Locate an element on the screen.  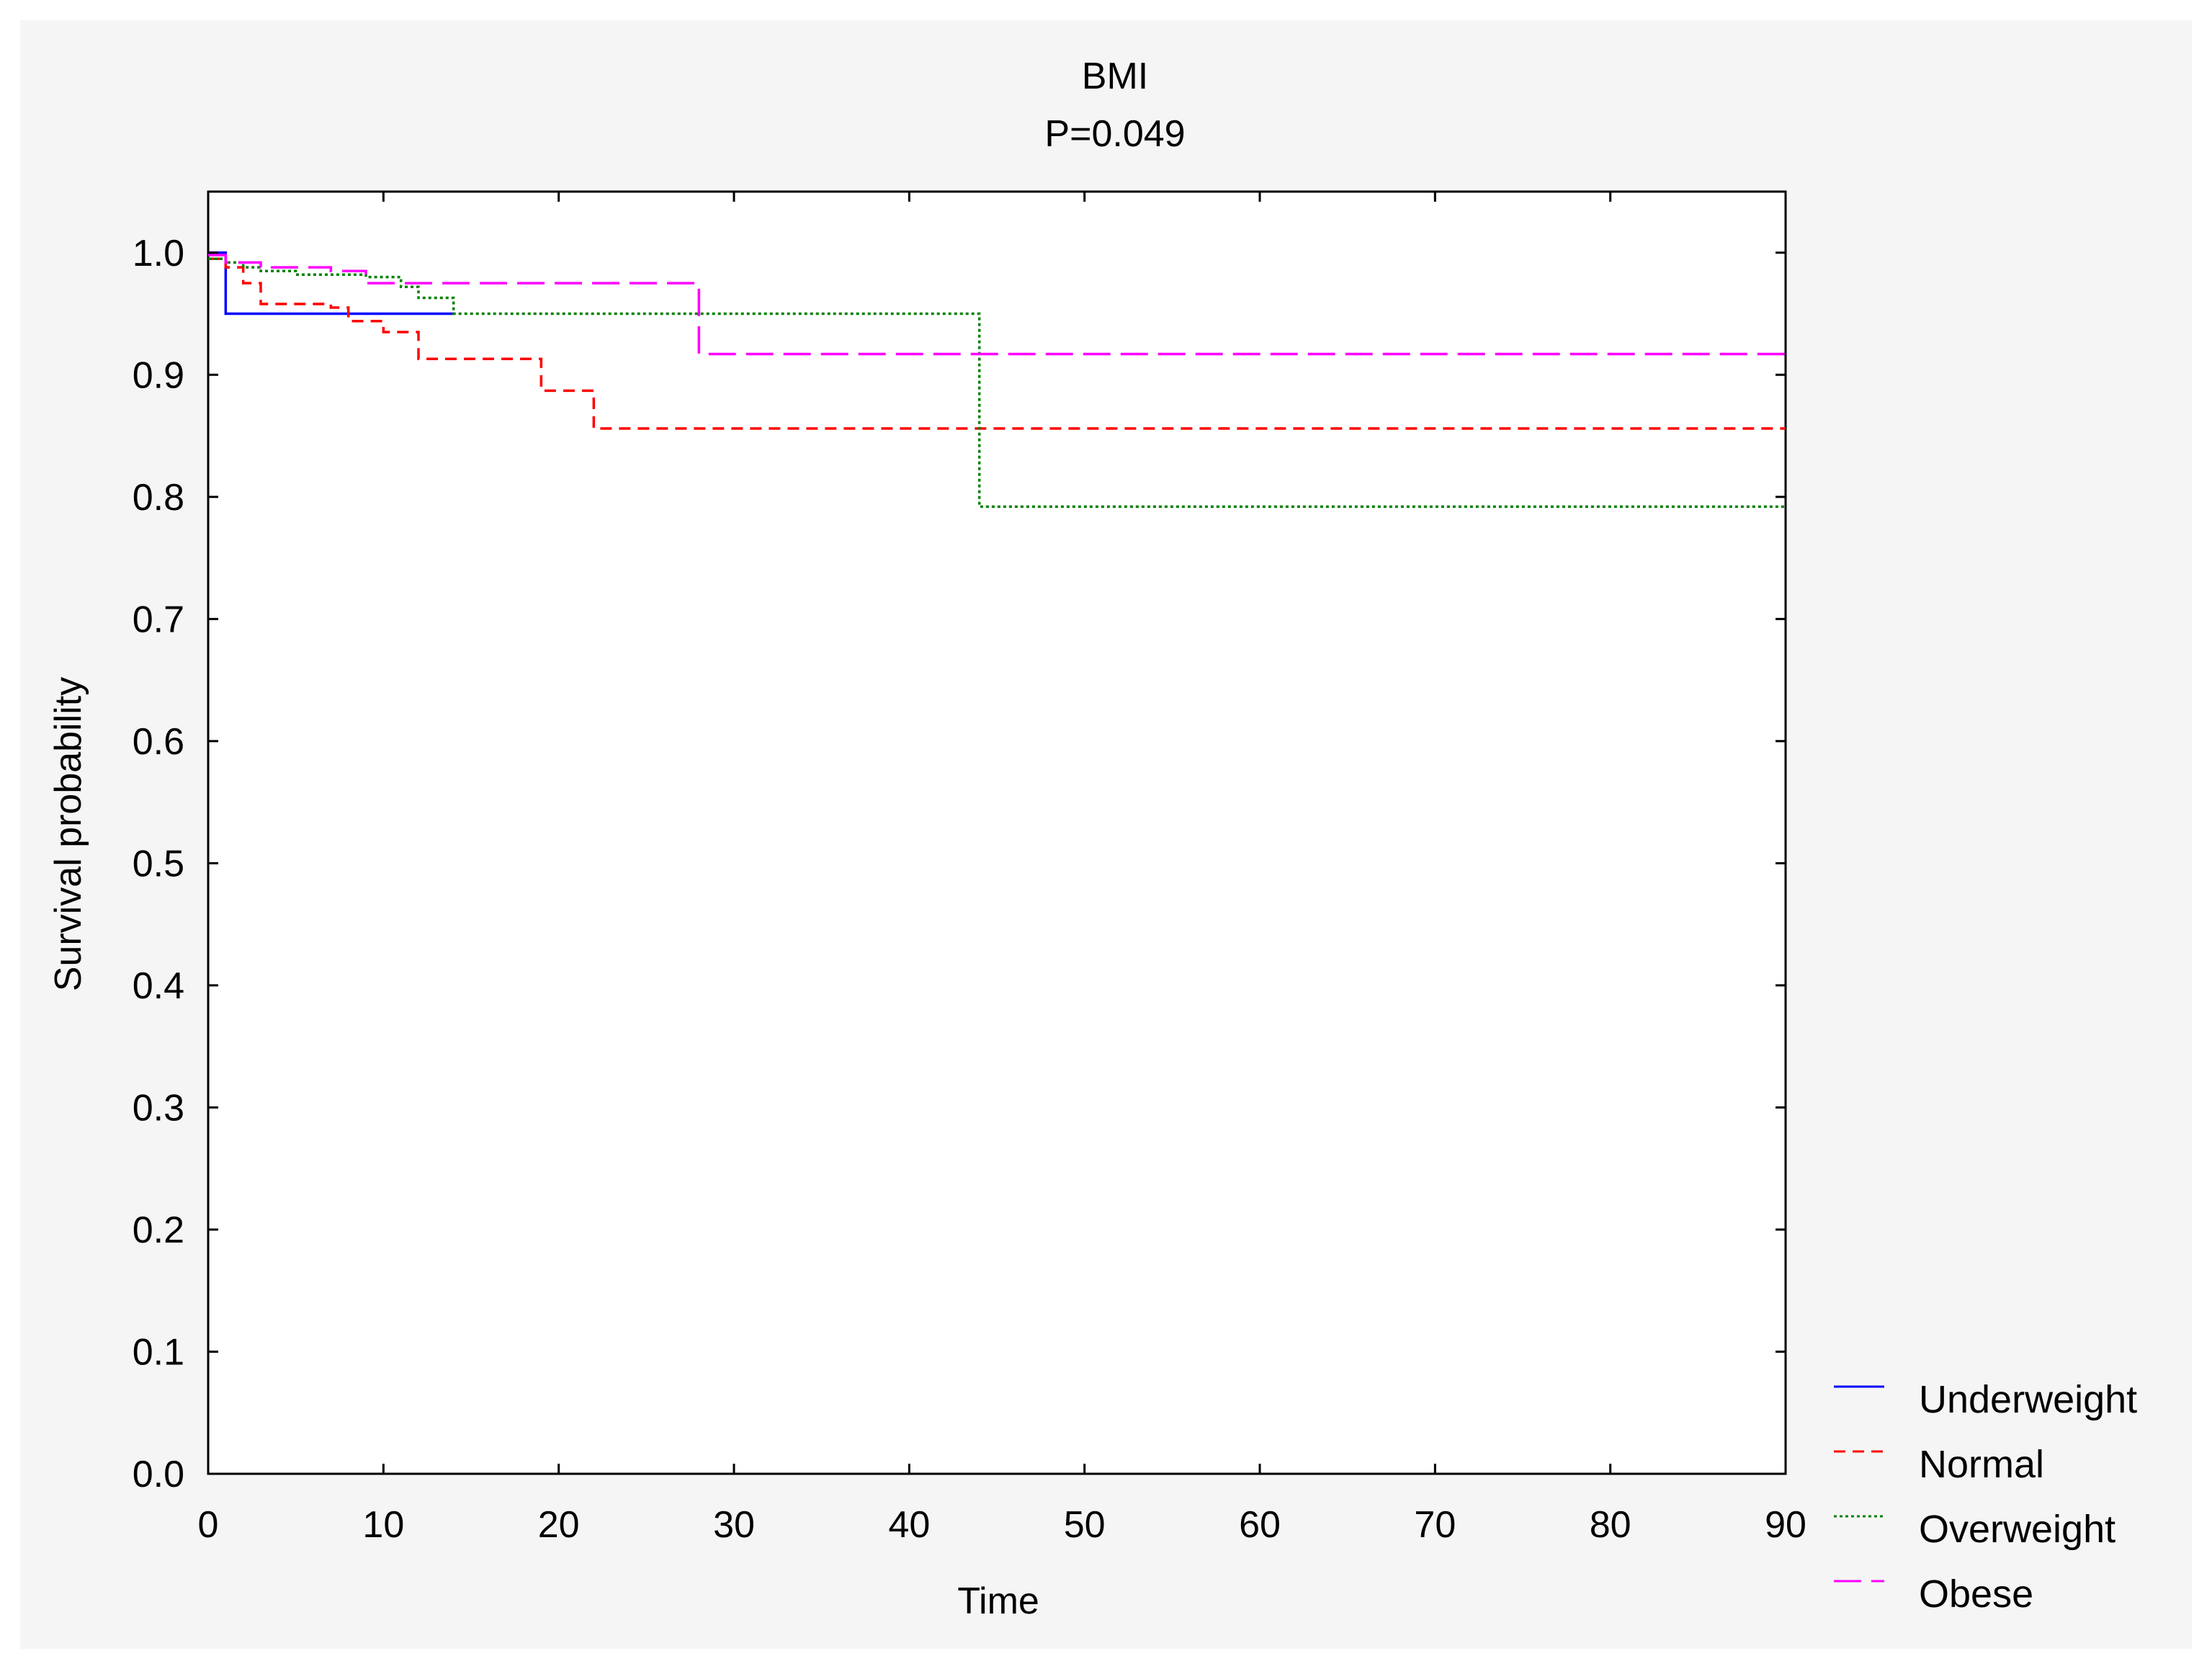
legend-label-overweight: Overweight is located at coordinates (2017, 1529).